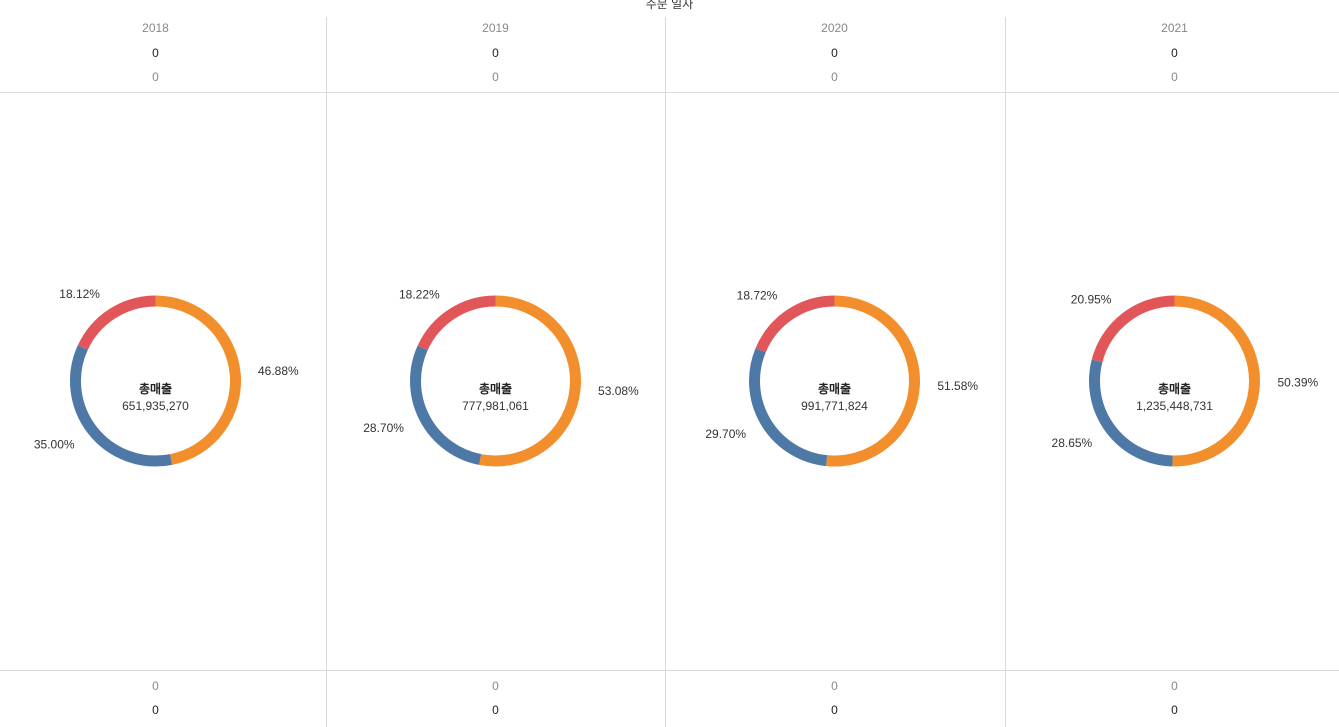  Describe the element at coordinates (79, 294) in the screenshot. I see `slice-label: 18.12%` at that location.